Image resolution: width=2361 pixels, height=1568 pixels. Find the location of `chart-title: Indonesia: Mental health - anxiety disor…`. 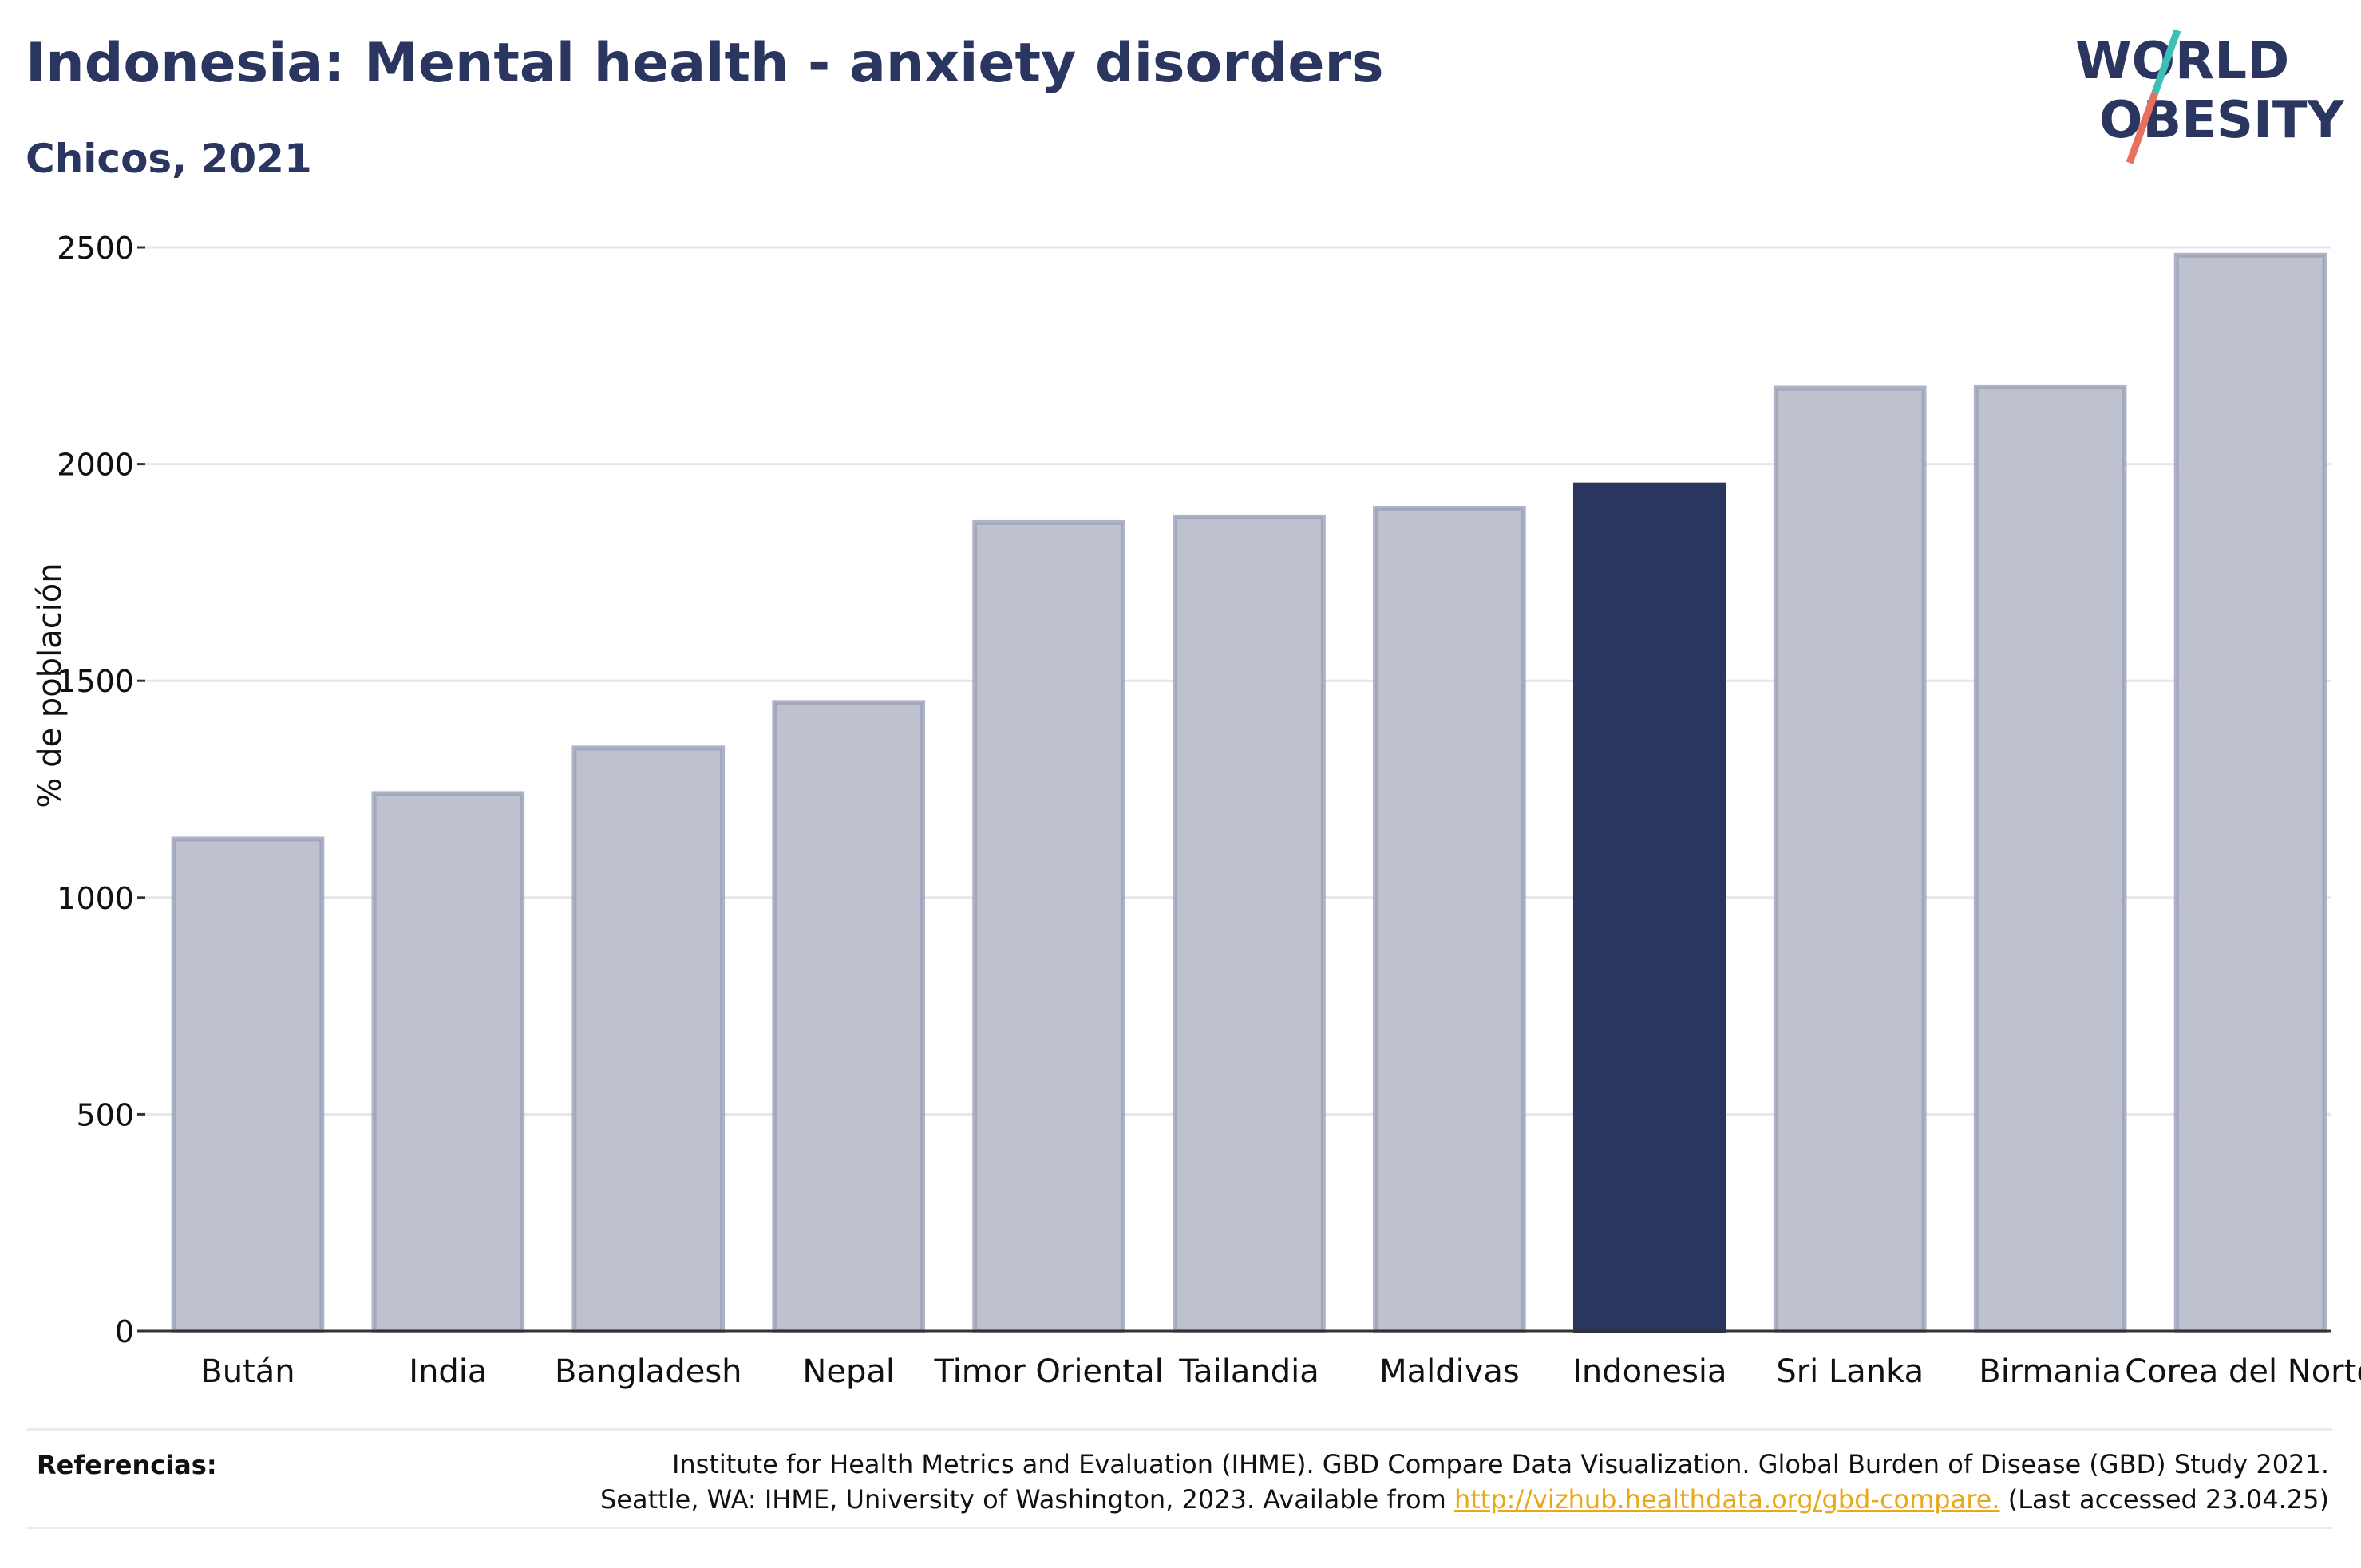

chart-title: Indonesia: Mental health - anxiety disor… is located at coordinates (705, 63).